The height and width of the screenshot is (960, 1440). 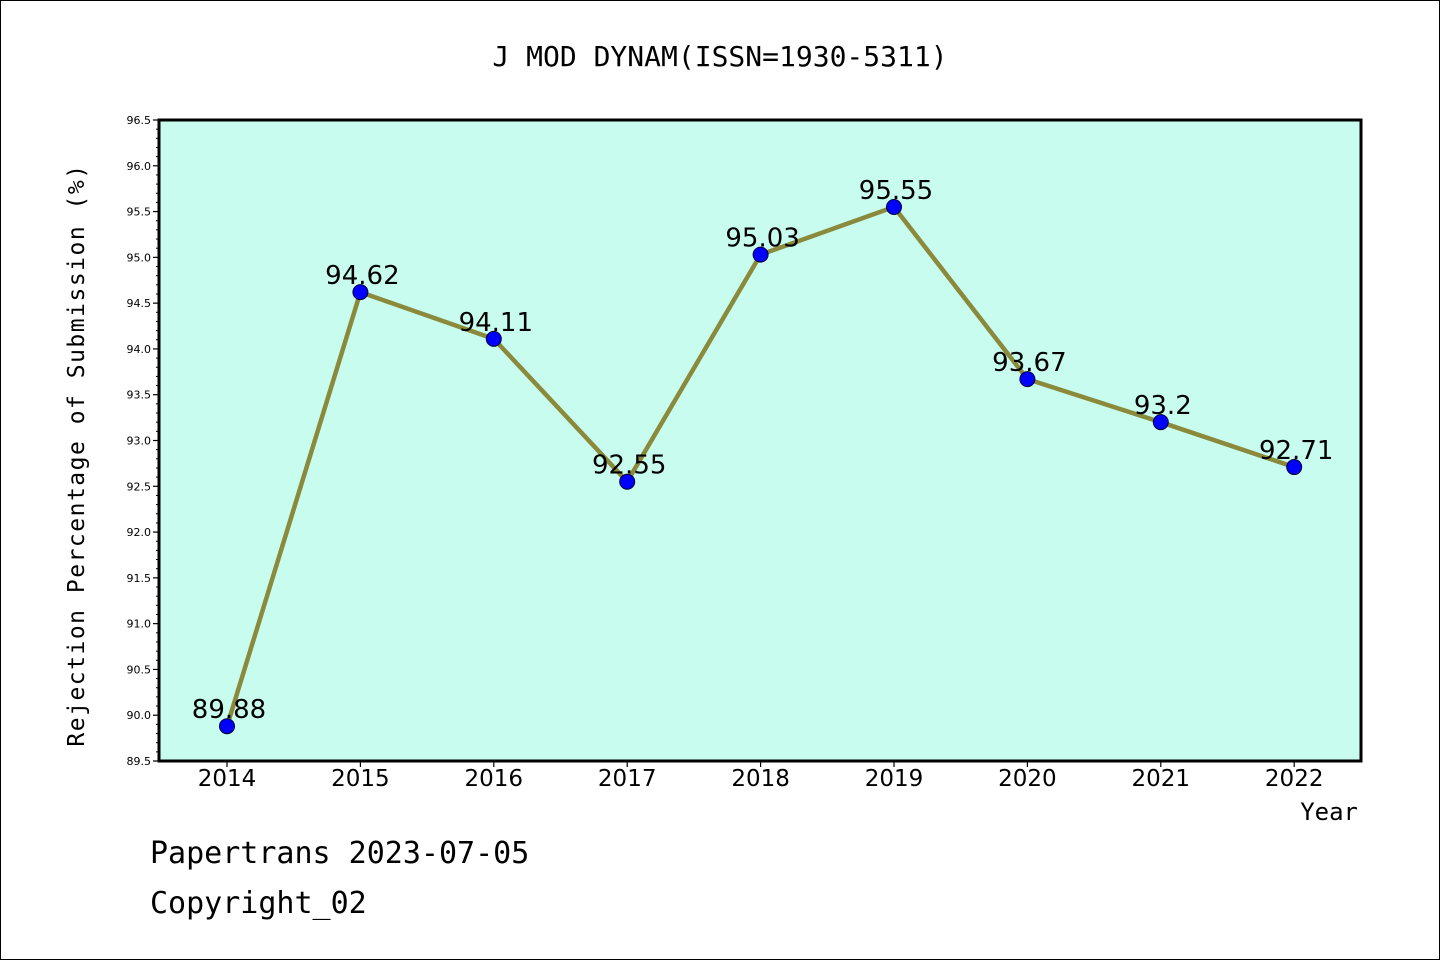 I want to click on y-axis-label: Rejection Percentage of Submission (%), so click(x=77, y=454).